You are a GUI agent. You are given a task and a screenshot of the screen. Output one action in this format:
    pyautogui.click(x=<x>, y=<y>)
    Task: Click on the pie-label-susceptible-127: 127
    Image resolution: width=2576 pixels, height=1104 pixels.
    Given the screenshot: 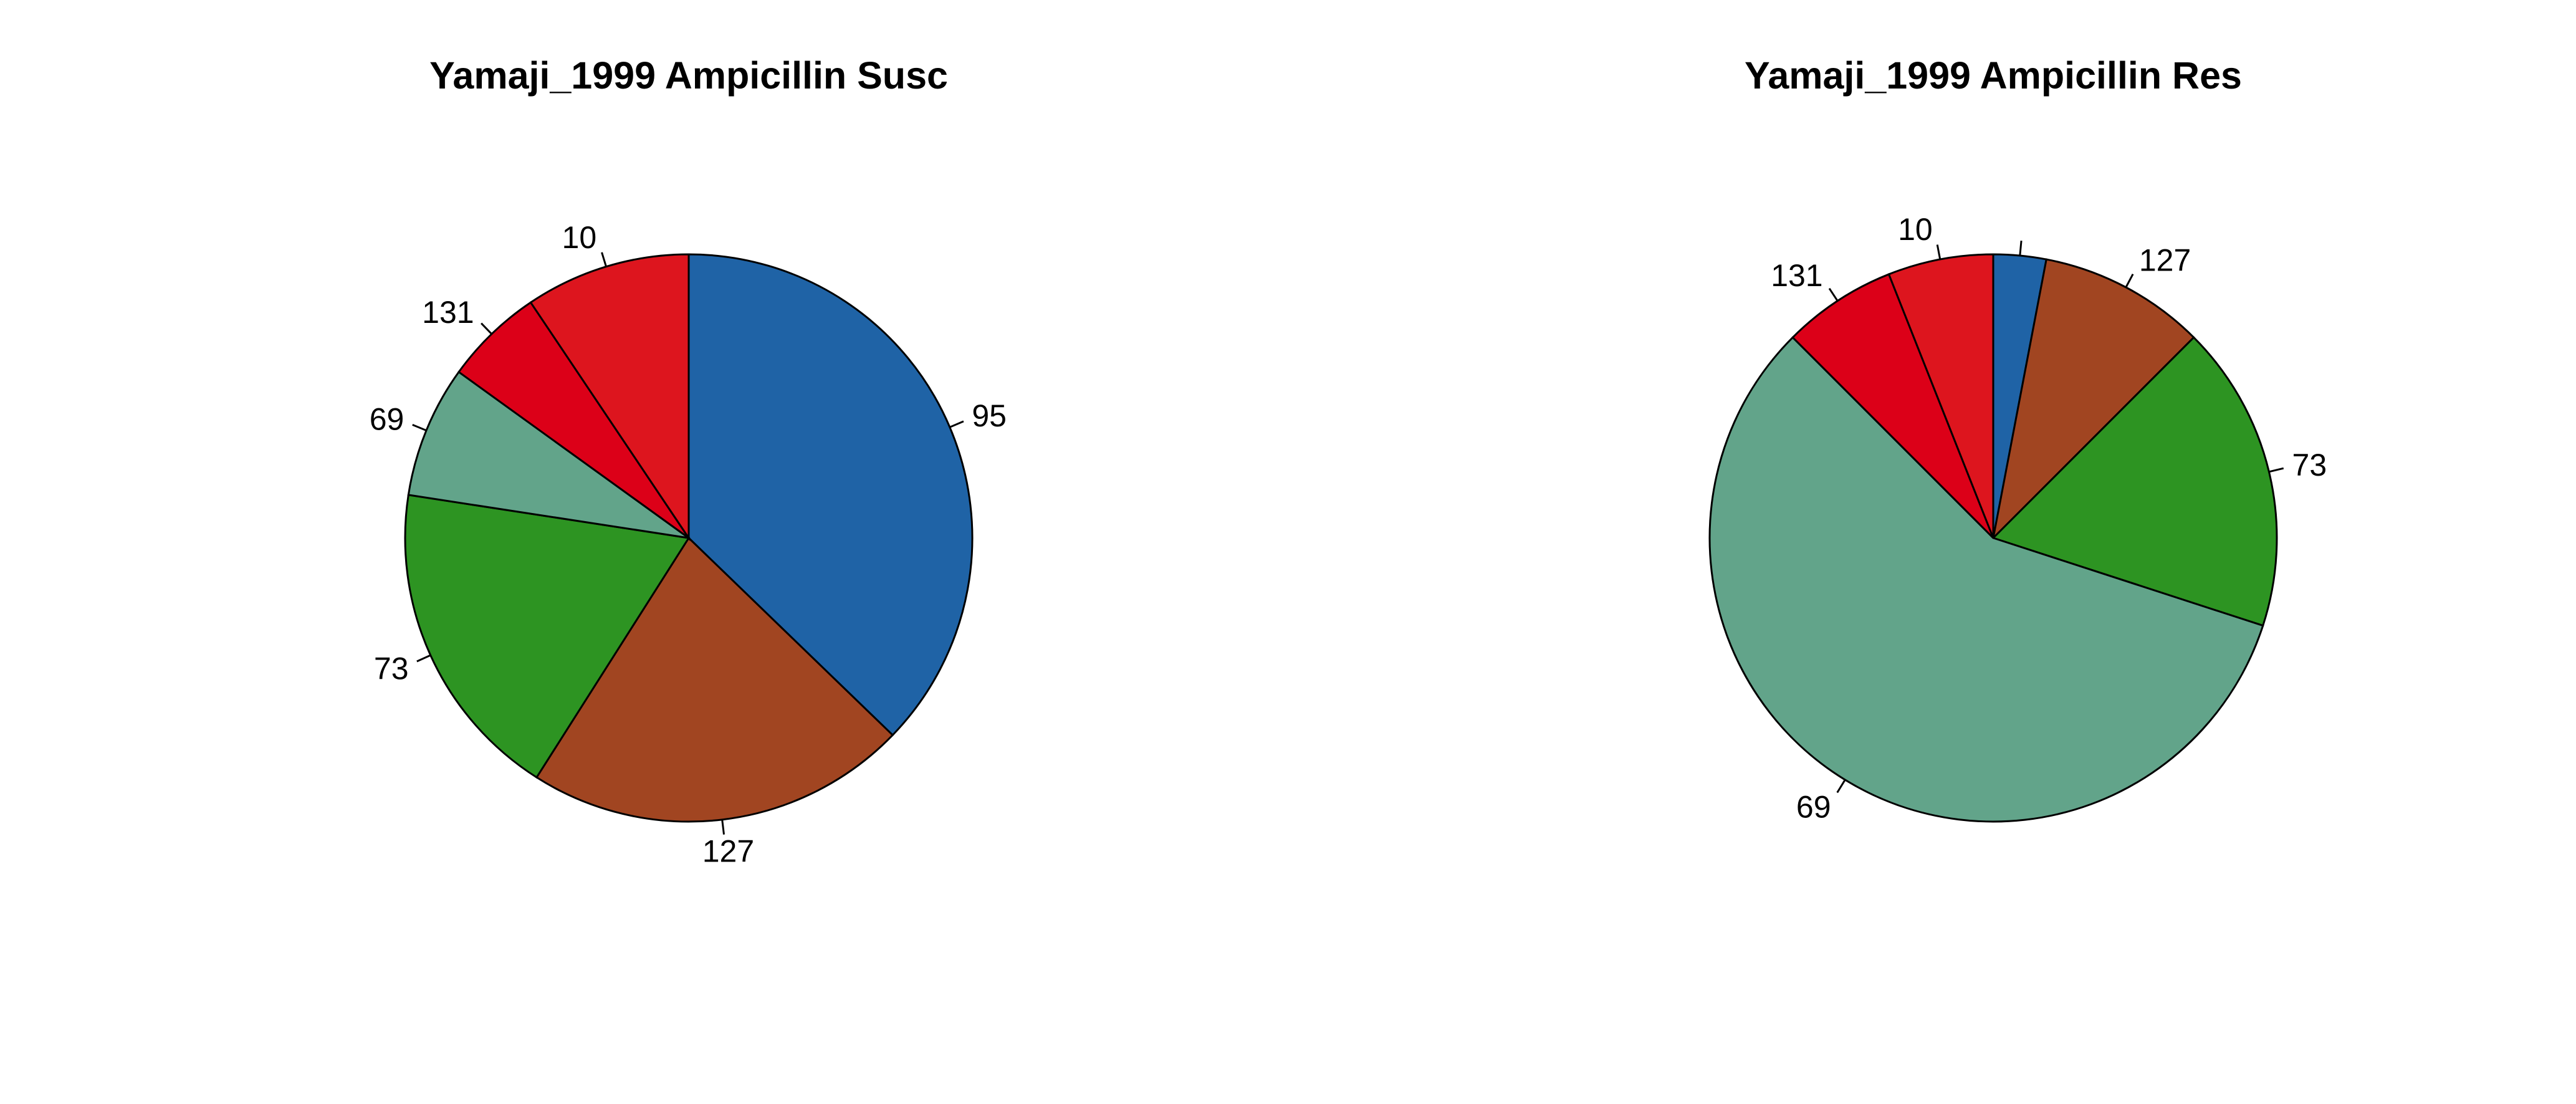 What is the action you would take?
    pyautogui.click(x=728, y=850)
    